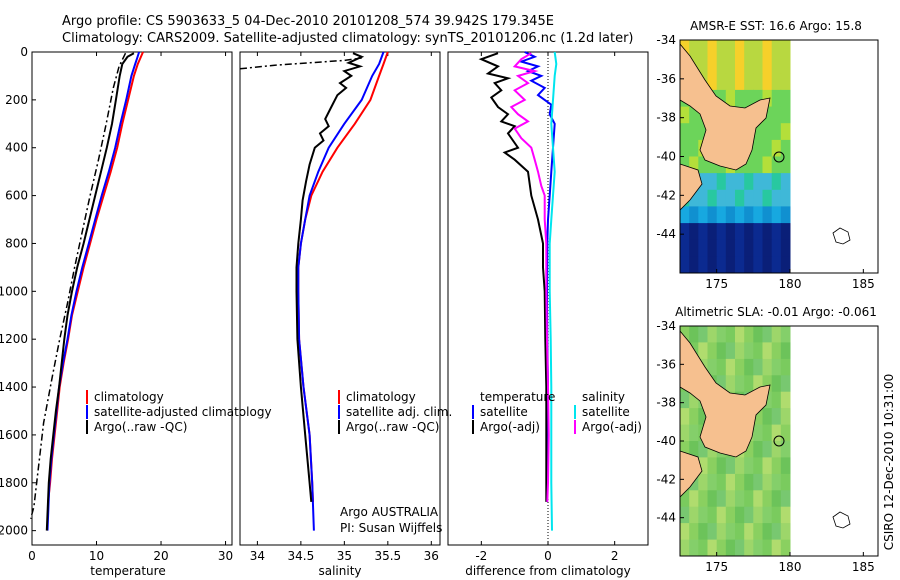 This screenshot has height=580, width=900. I want to click on x-tick-label: 185, so click(863, 567).